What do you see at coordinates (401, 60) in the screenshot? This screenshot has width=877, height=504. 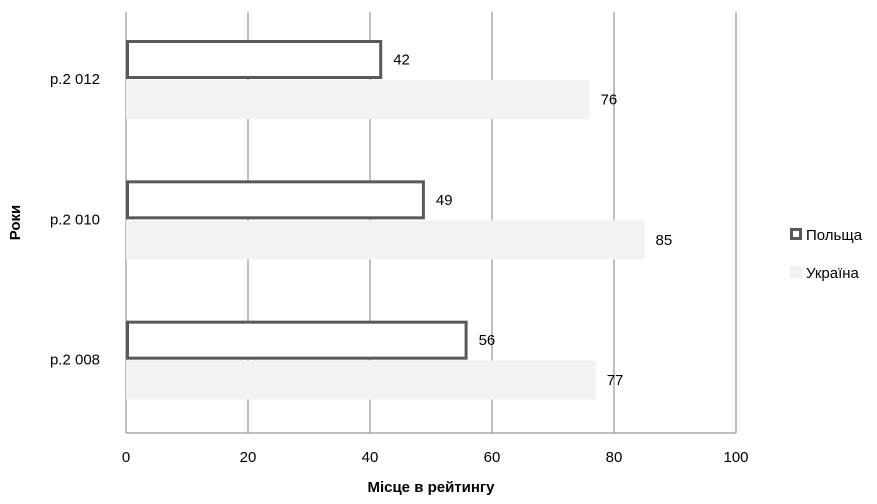 I see `data-label: 42` at bounding box center [401, 60].